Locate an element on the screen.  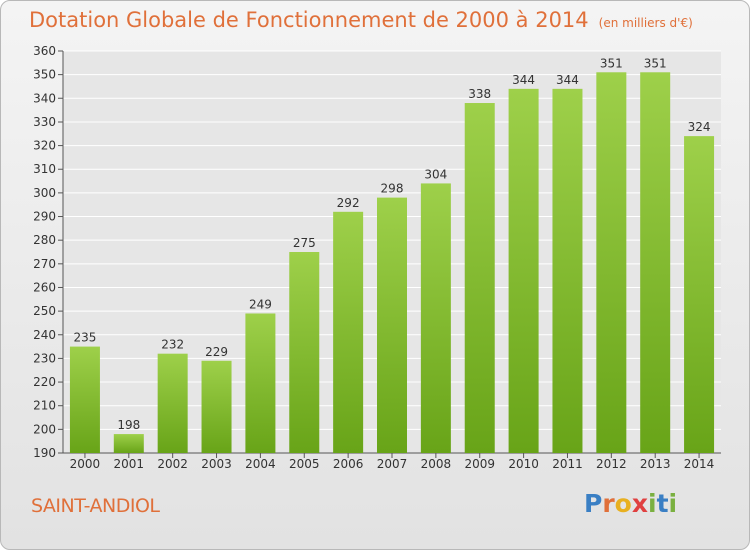
x-tick-label: 2012 is located at coordinates (611, 464).